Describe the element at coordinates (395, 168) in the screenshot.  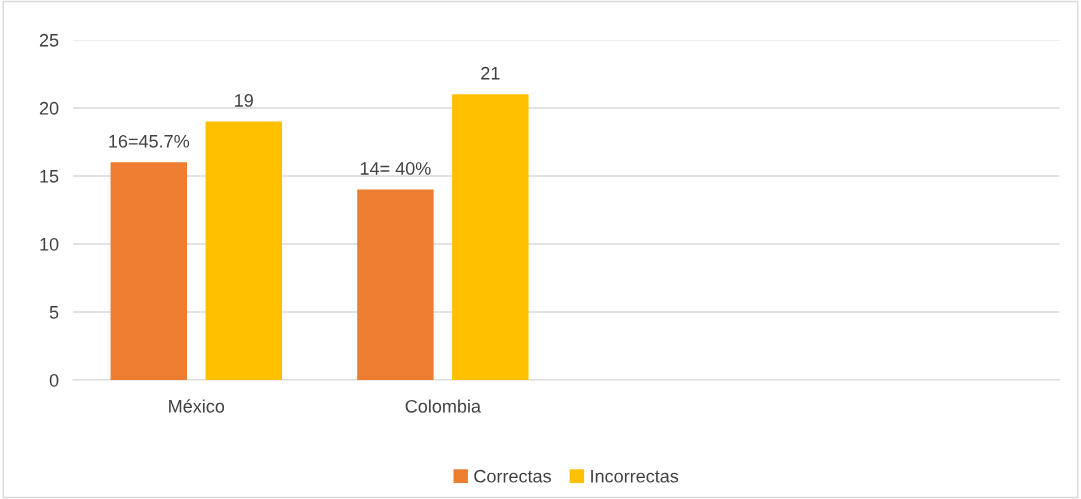
I see `data-label: 14= 40%` at that location.